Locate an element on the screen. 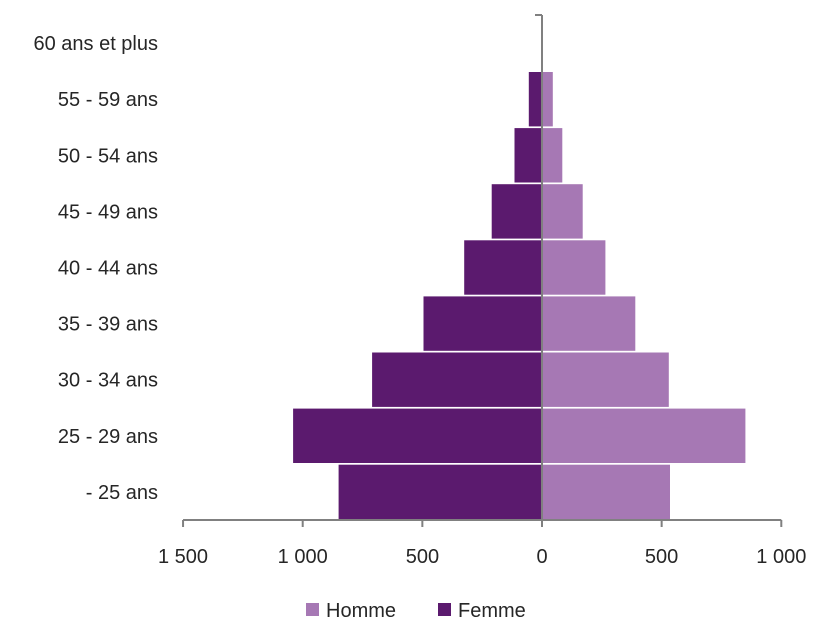 The height and width of the screenshot is (621, 815). category-label: 55 - 59 ans is located at coordinates (108, 100).